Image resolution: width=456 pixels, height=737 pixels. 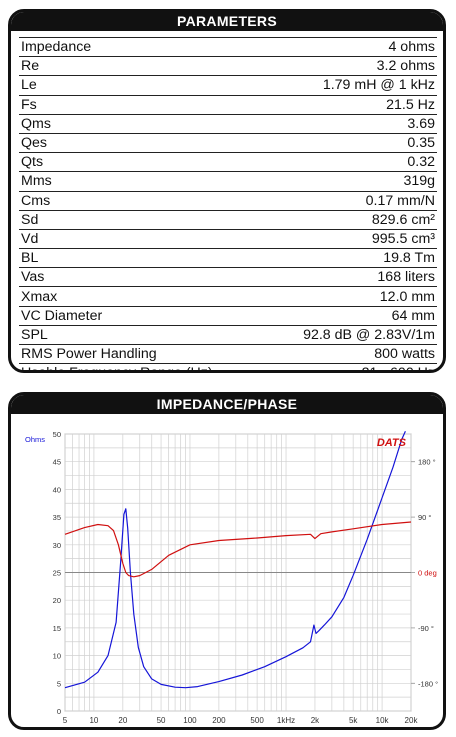 I want to click on parameter-row: Xmax 12.0 mm, so click(x=228, y=296).